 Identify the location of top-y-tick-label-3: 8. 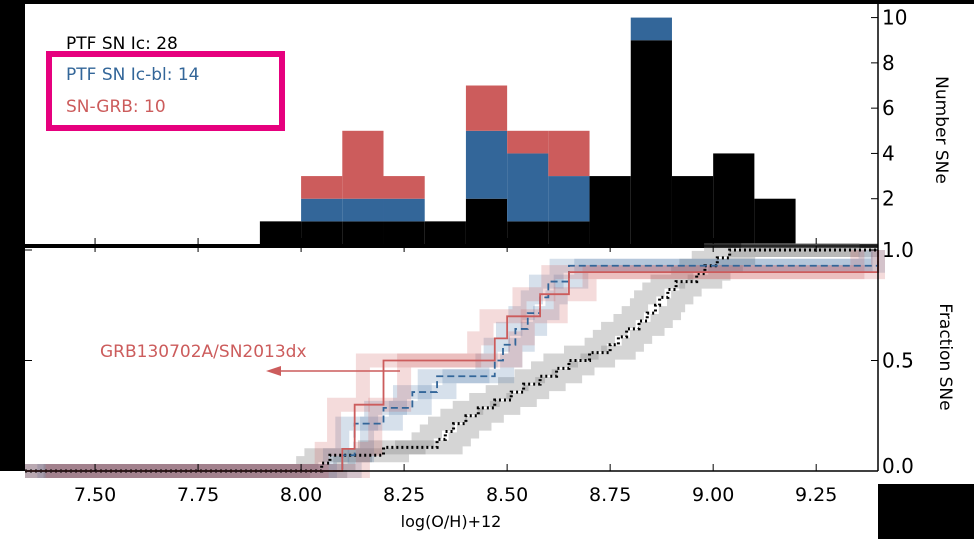
(888, 63).